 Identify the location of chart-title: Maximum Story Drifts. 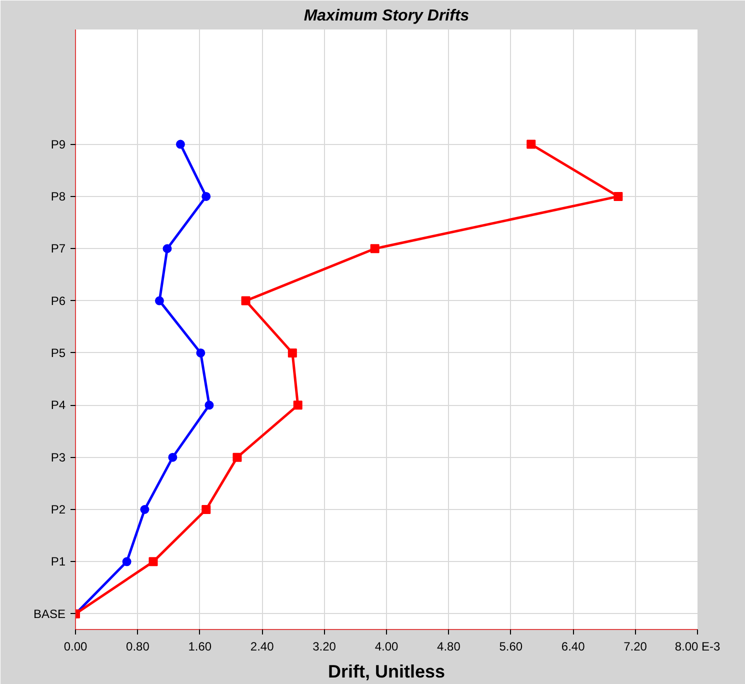
(387, 16).